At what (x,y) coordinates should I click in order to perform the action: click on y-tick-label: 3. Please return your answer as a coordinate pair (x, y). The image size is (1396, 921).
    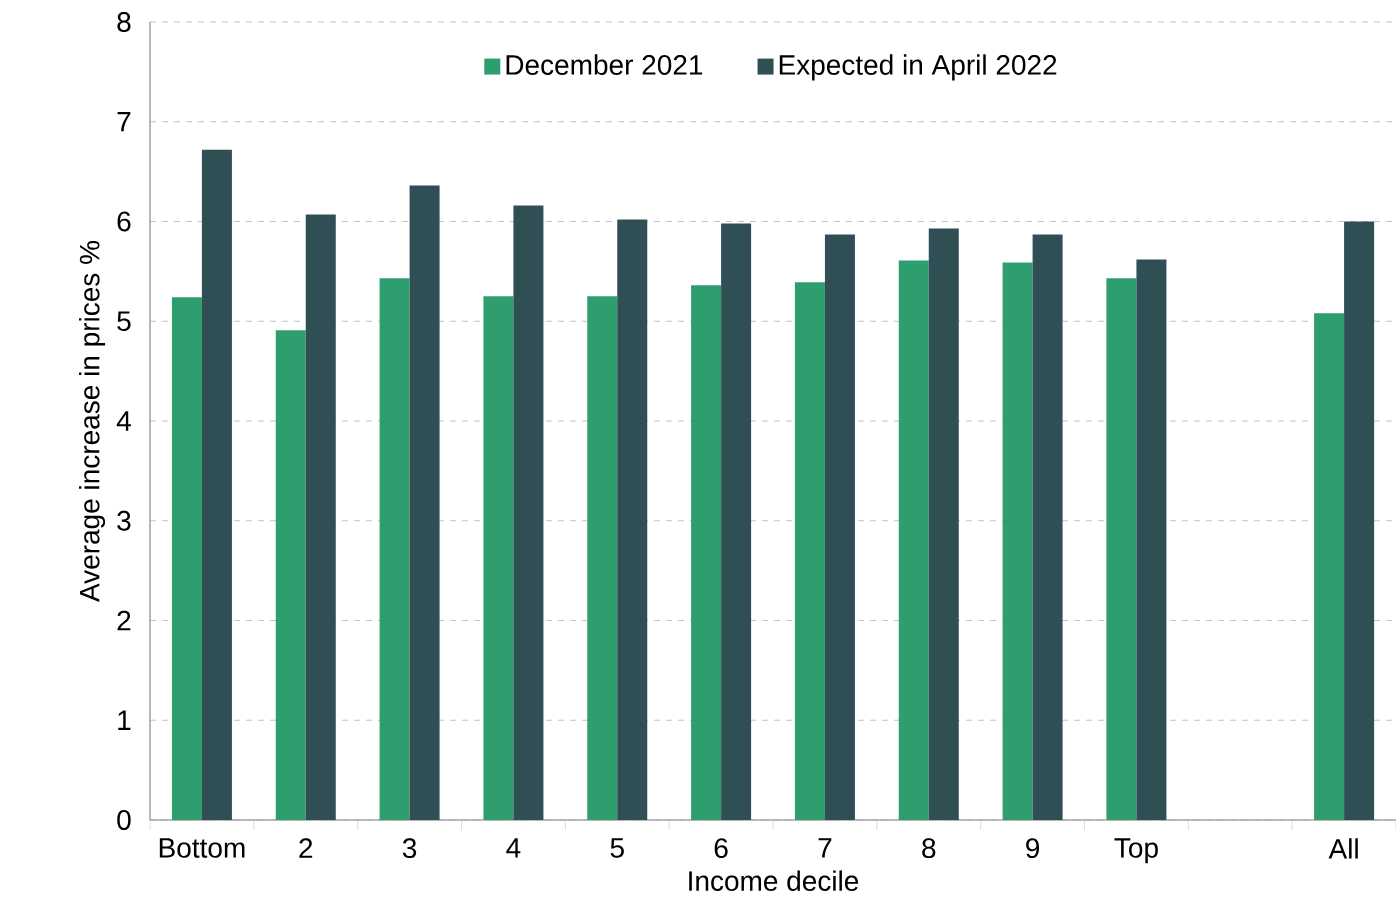
    Looking at the image, I should click on (124, 520).